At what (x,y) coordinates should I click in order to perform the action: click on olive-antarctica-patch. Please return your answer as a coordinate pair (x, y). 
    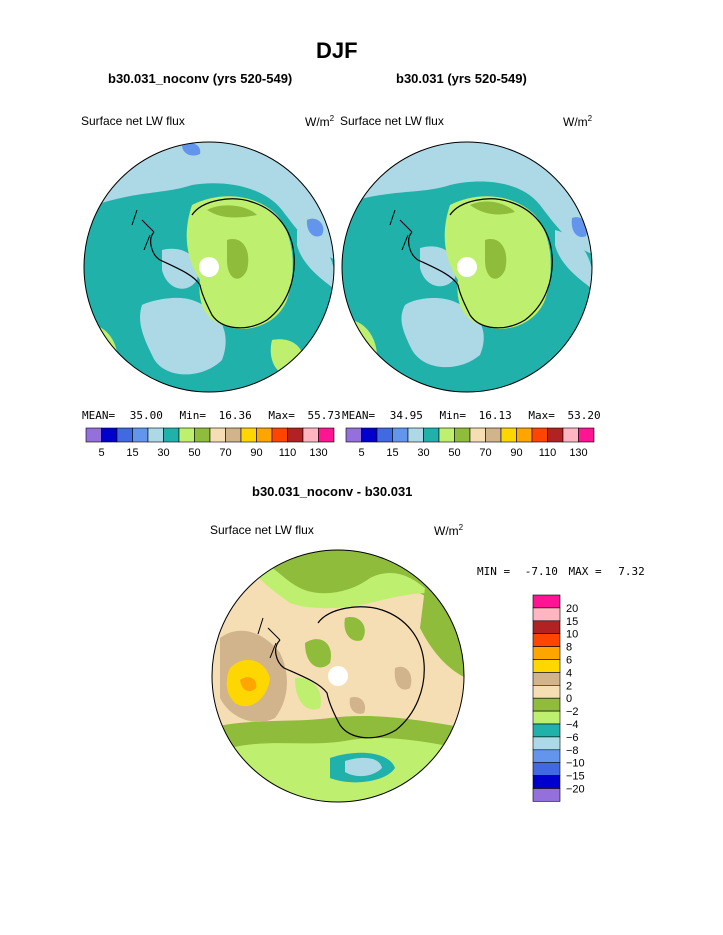
    Looking at the image, I should click on (318, 653).